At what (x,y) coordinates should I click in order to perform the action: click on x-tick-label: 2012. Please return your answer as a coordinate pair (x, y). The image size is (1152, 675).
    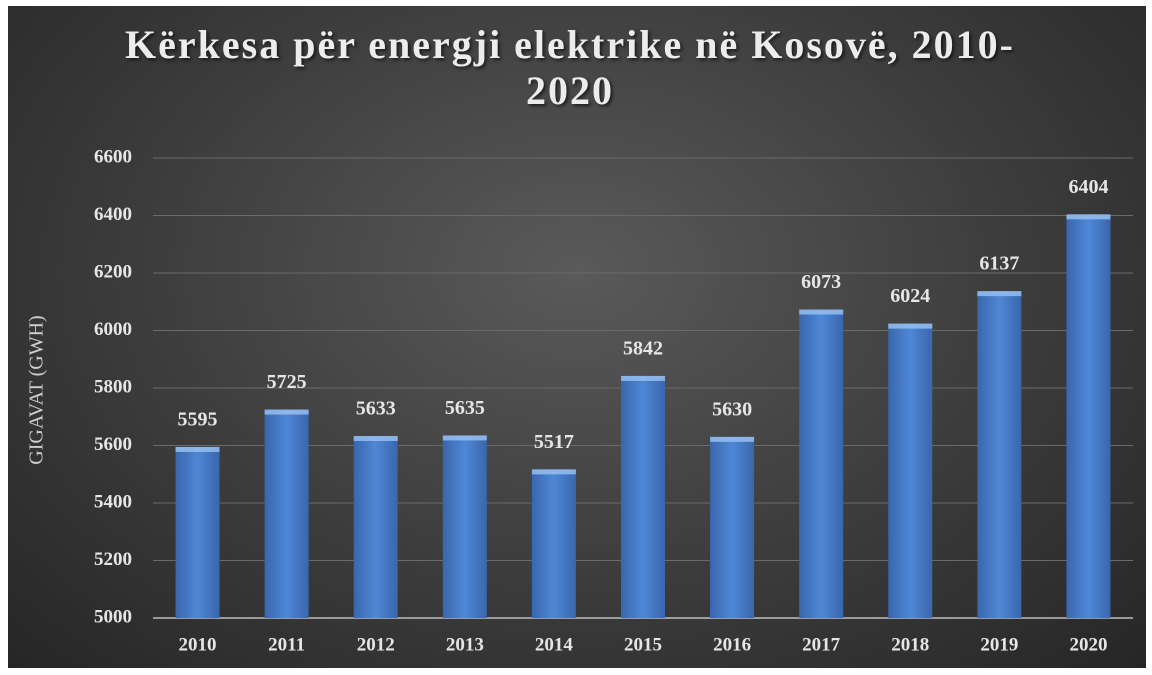
    Looking at the image, I should click on (376, 644).